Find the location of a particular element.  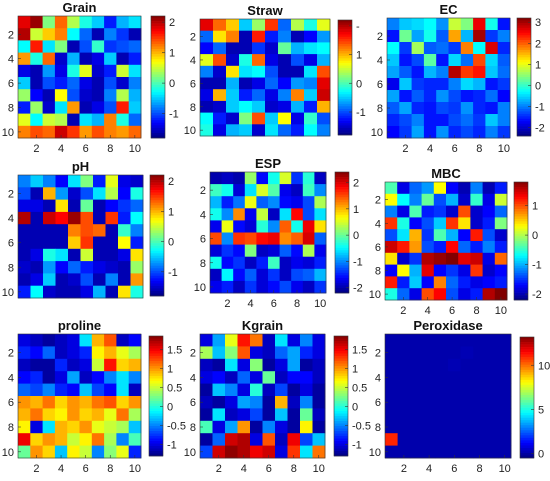

plot-frame is located at coordinates (448, 396).